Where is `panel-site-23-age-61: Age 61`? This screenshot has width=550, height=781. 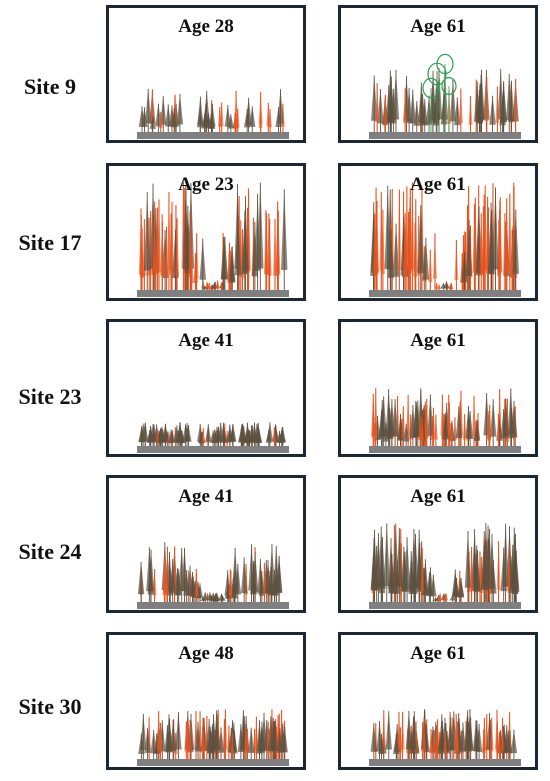
panel-site-23-age-61: Age 61 is located at coordinates (438, 388).